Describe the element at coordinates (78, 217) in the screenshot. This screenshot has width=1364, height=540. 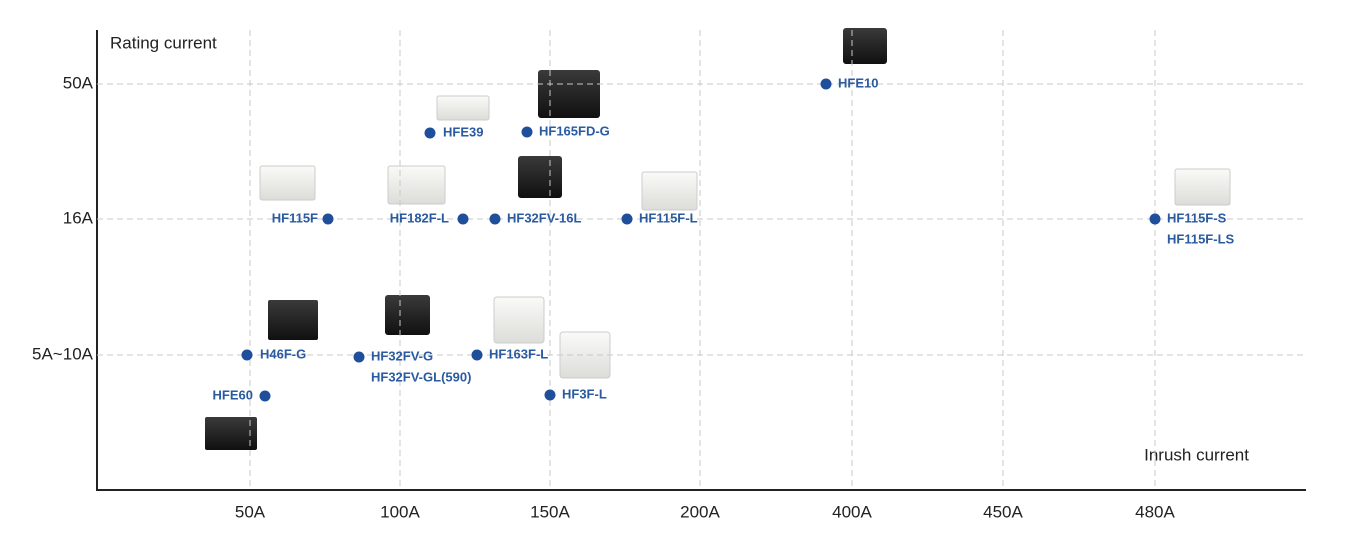
I see `y-tick-label: 16A` at that location.